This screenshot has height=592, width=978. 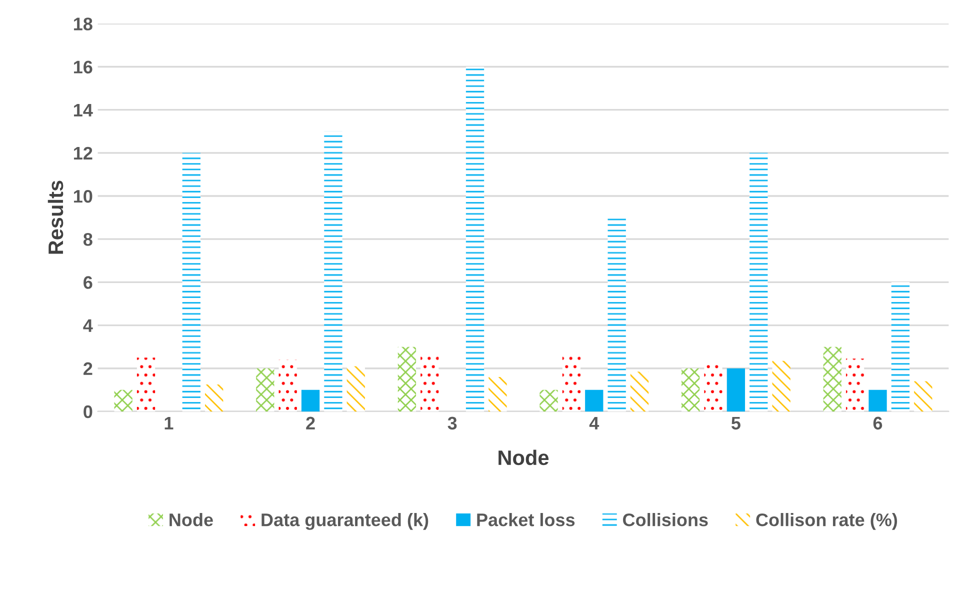 I want to click on y-tick-label: 14, so click(x=83, y=110).